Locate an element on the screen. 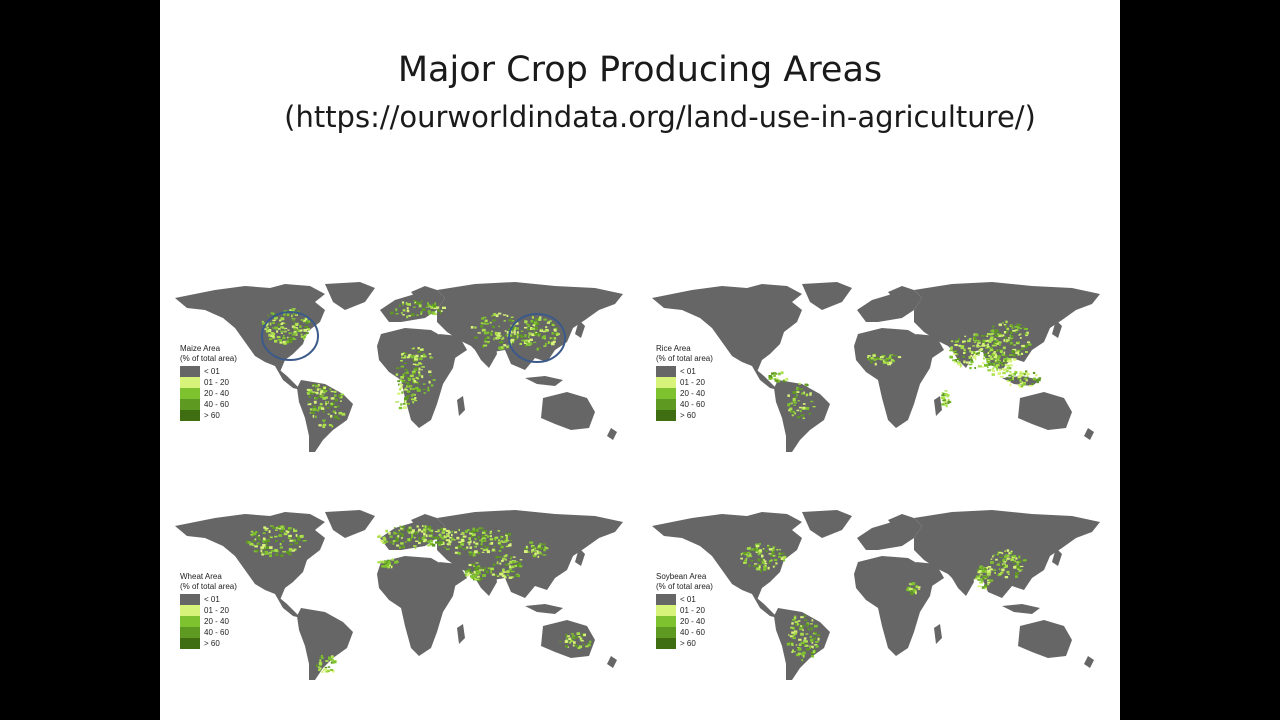 The width and height of the screenshot is (1280, 720). maize-legend-subtitle: (% of total area) is located at coordinates (208, 358).